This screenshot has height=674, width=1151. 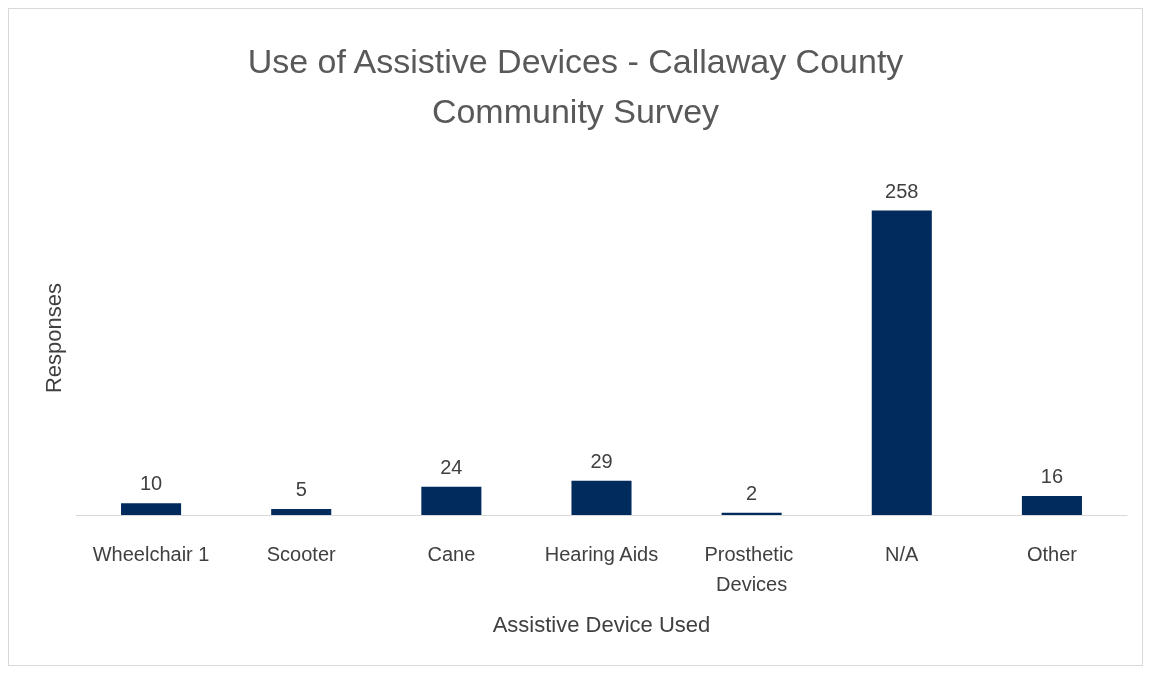 I want to click on data-label: 10, so click(x=151, y=483).